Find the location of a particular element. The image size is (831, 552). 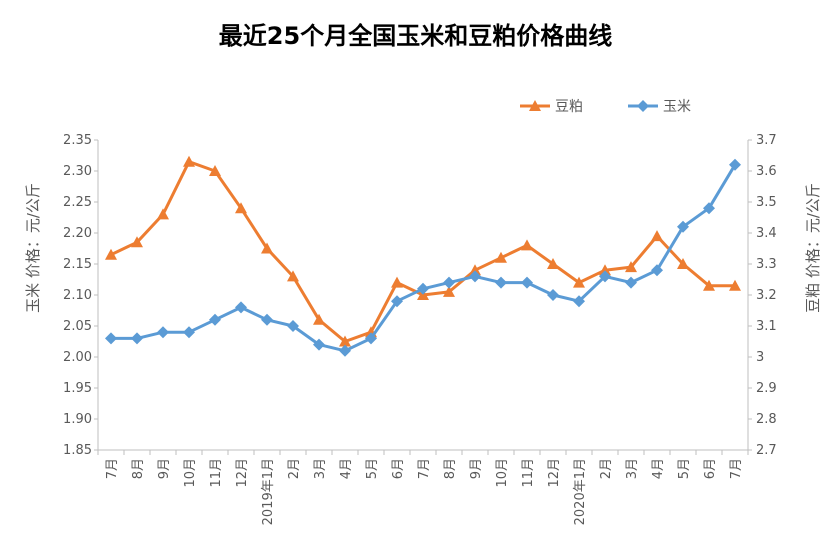

left-axis-tick-label: 1.90 is located at coordinates (77, 419).